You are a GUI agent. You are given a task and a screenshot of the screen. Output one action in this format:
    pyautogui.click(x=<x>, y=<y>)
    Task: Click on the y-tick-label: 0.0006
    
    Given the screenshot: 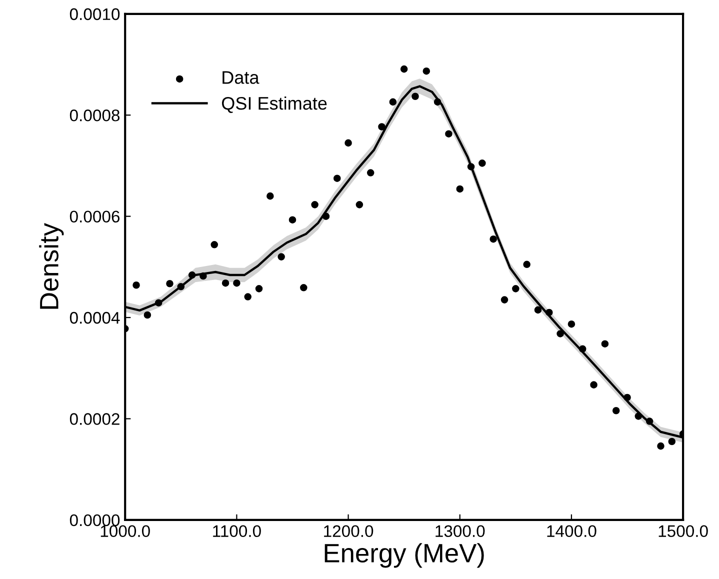 What is the action you would take?
    pyautogui.click(x=95, y=216)
    